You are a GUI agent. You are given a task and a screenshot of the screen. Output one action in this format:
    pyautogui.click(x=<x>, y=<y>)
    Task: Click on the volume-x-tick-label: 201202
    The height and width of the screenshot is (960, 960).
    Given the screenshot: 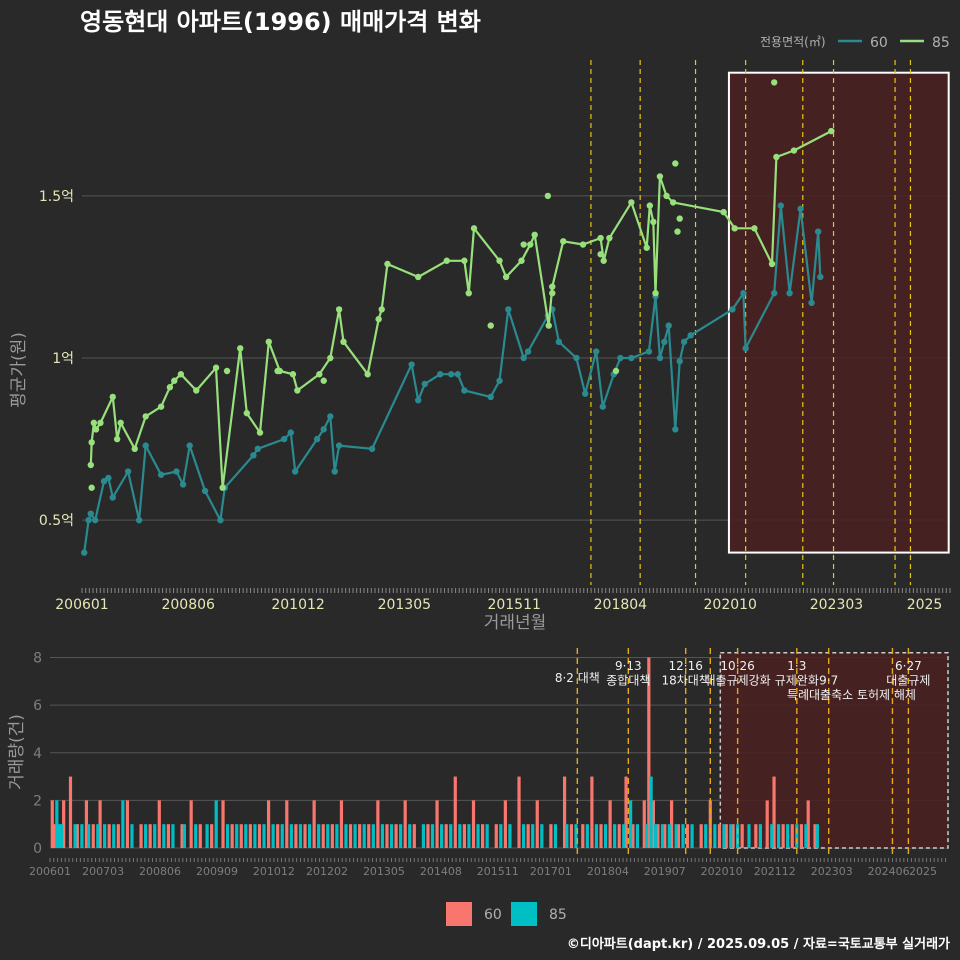 What is the action you would take?
    pyautogui.click(x=327, y=871)
    